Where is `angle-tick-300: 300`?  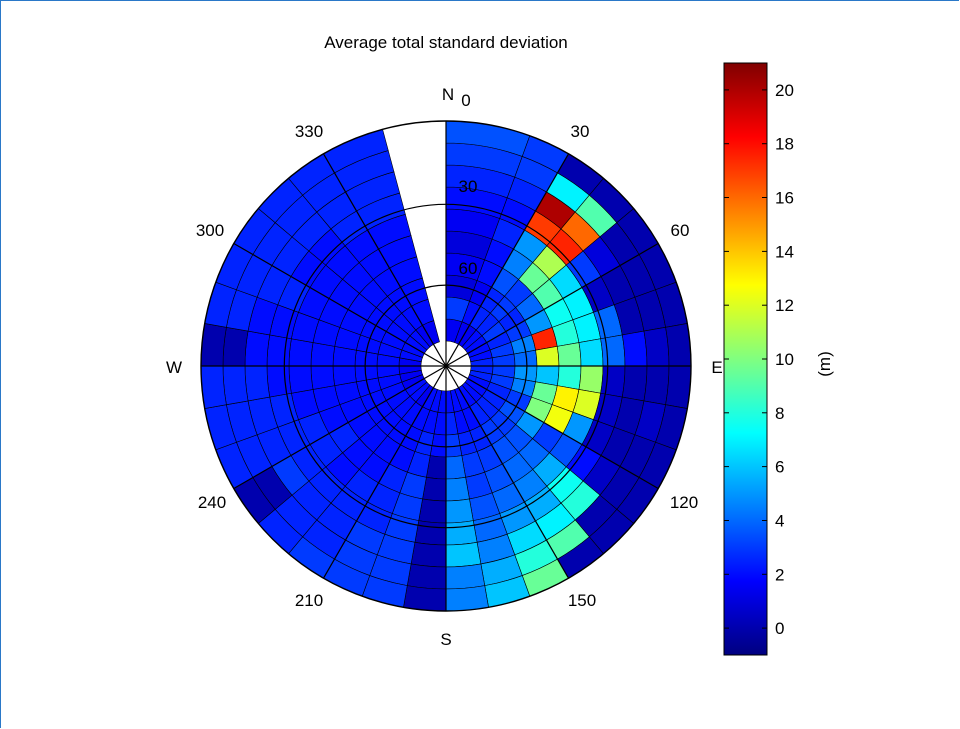 angle-tick-300: 300 is located at coordinates (210, 230).